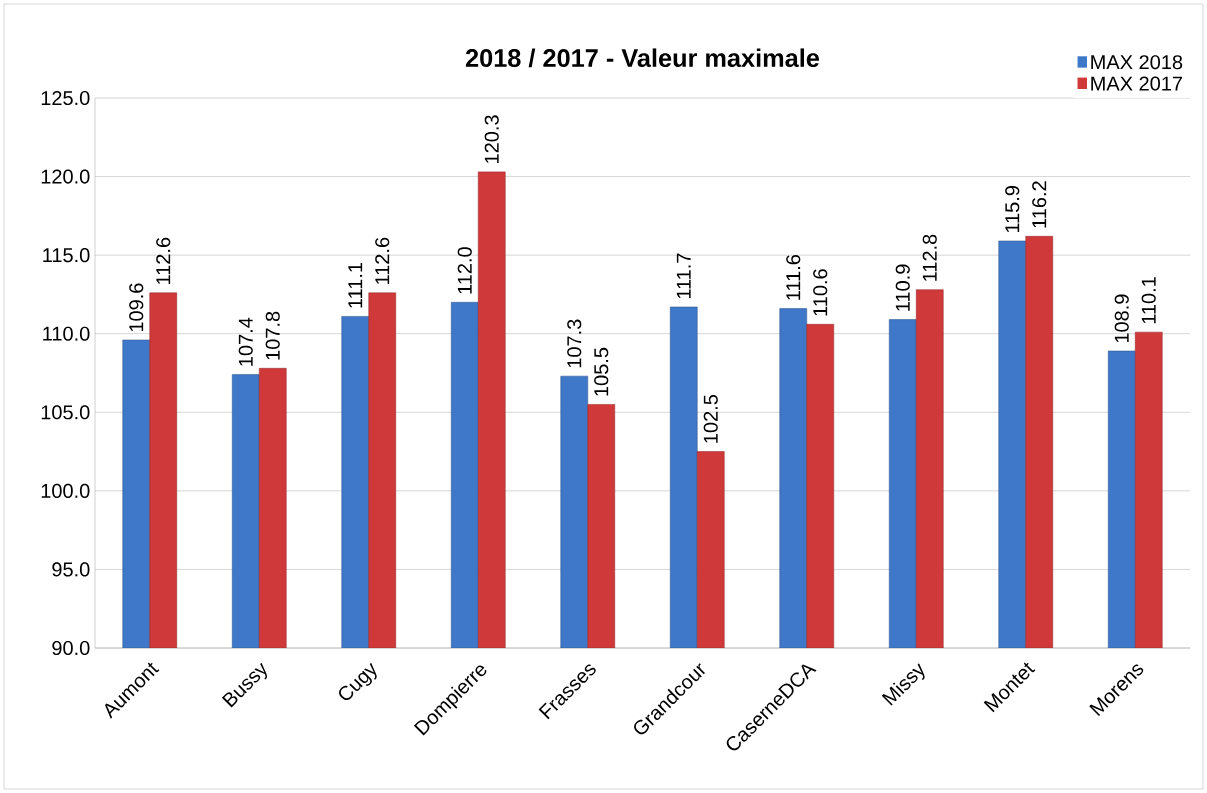 The image size is (1207, 793). Describe the element at coordinates (71, 569) in the screenshot. I see `y-tick-label: 95.0` at that location.